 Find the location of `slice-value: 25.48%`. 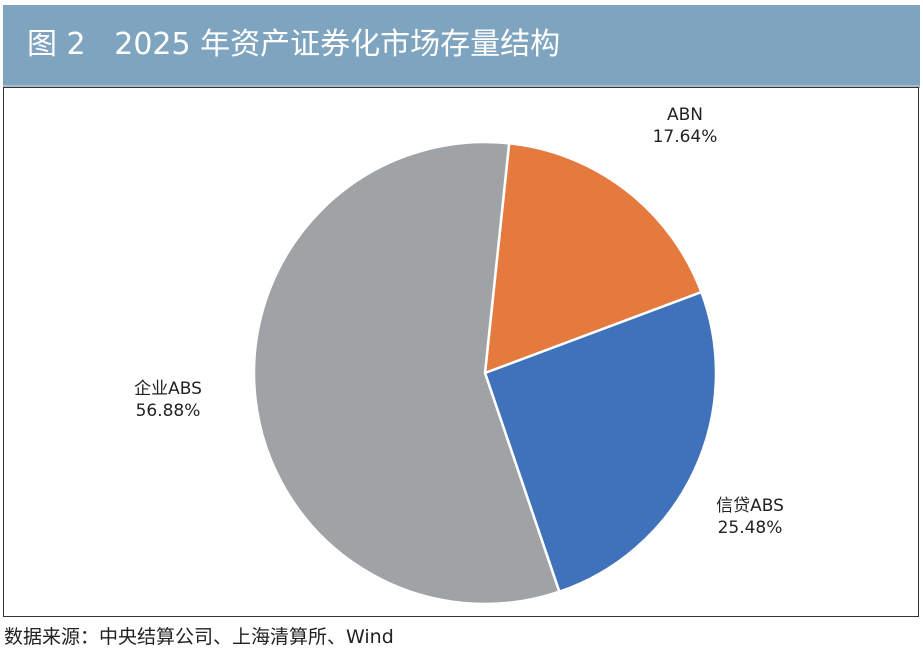

slice-value: 25.48% is located at coordinates (750, 528).